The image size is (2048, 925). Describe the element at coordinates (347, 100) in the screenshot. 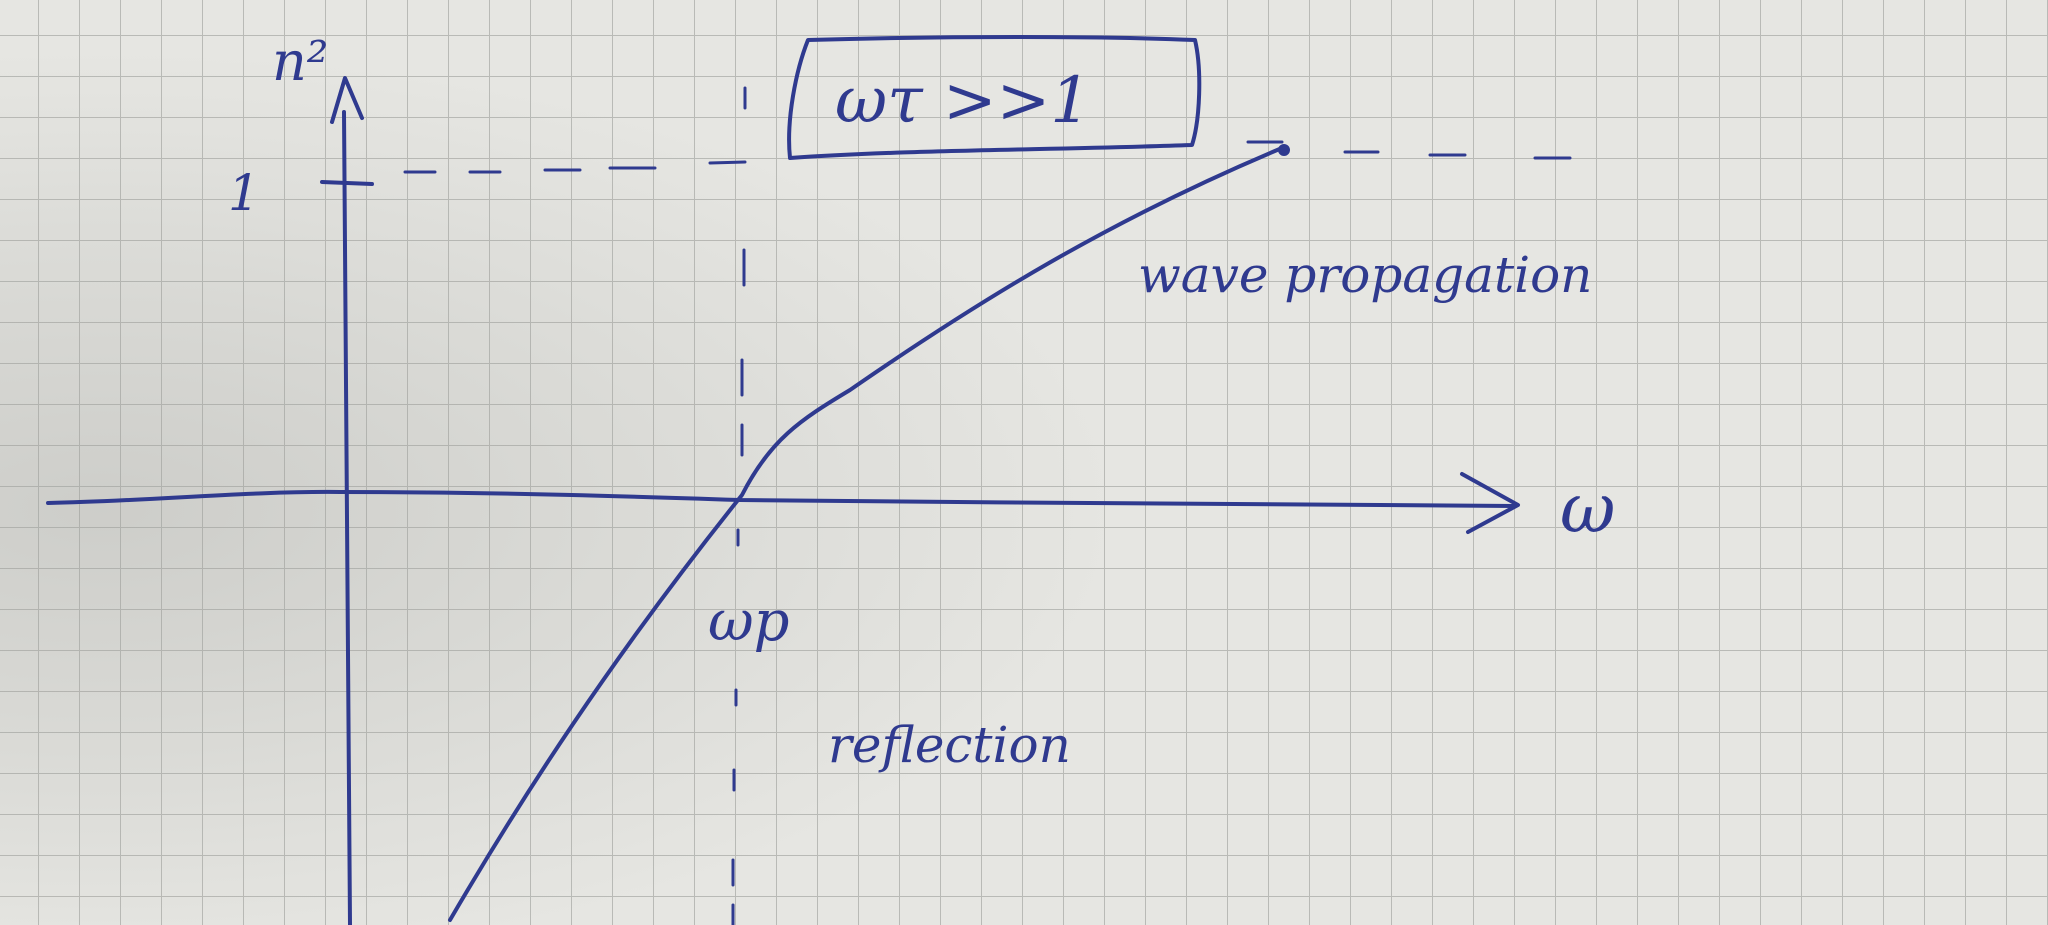

I see `y-axis-arrowhead` at that location.